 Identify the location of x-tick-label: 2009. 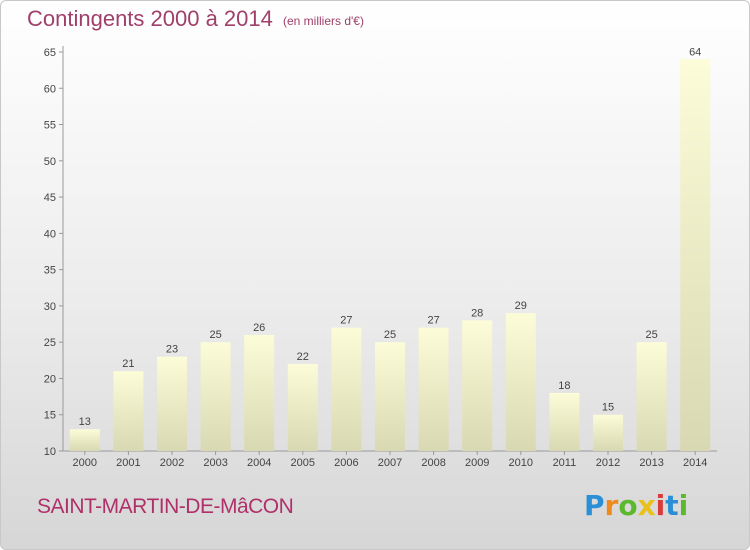
(477, 463).